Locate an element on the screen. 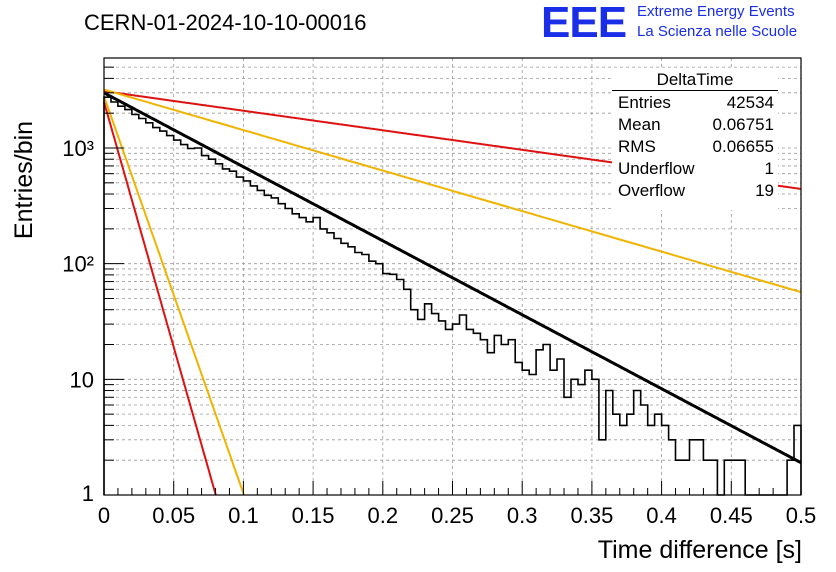  stats-label: Entries is located at coordinates (644, 102).